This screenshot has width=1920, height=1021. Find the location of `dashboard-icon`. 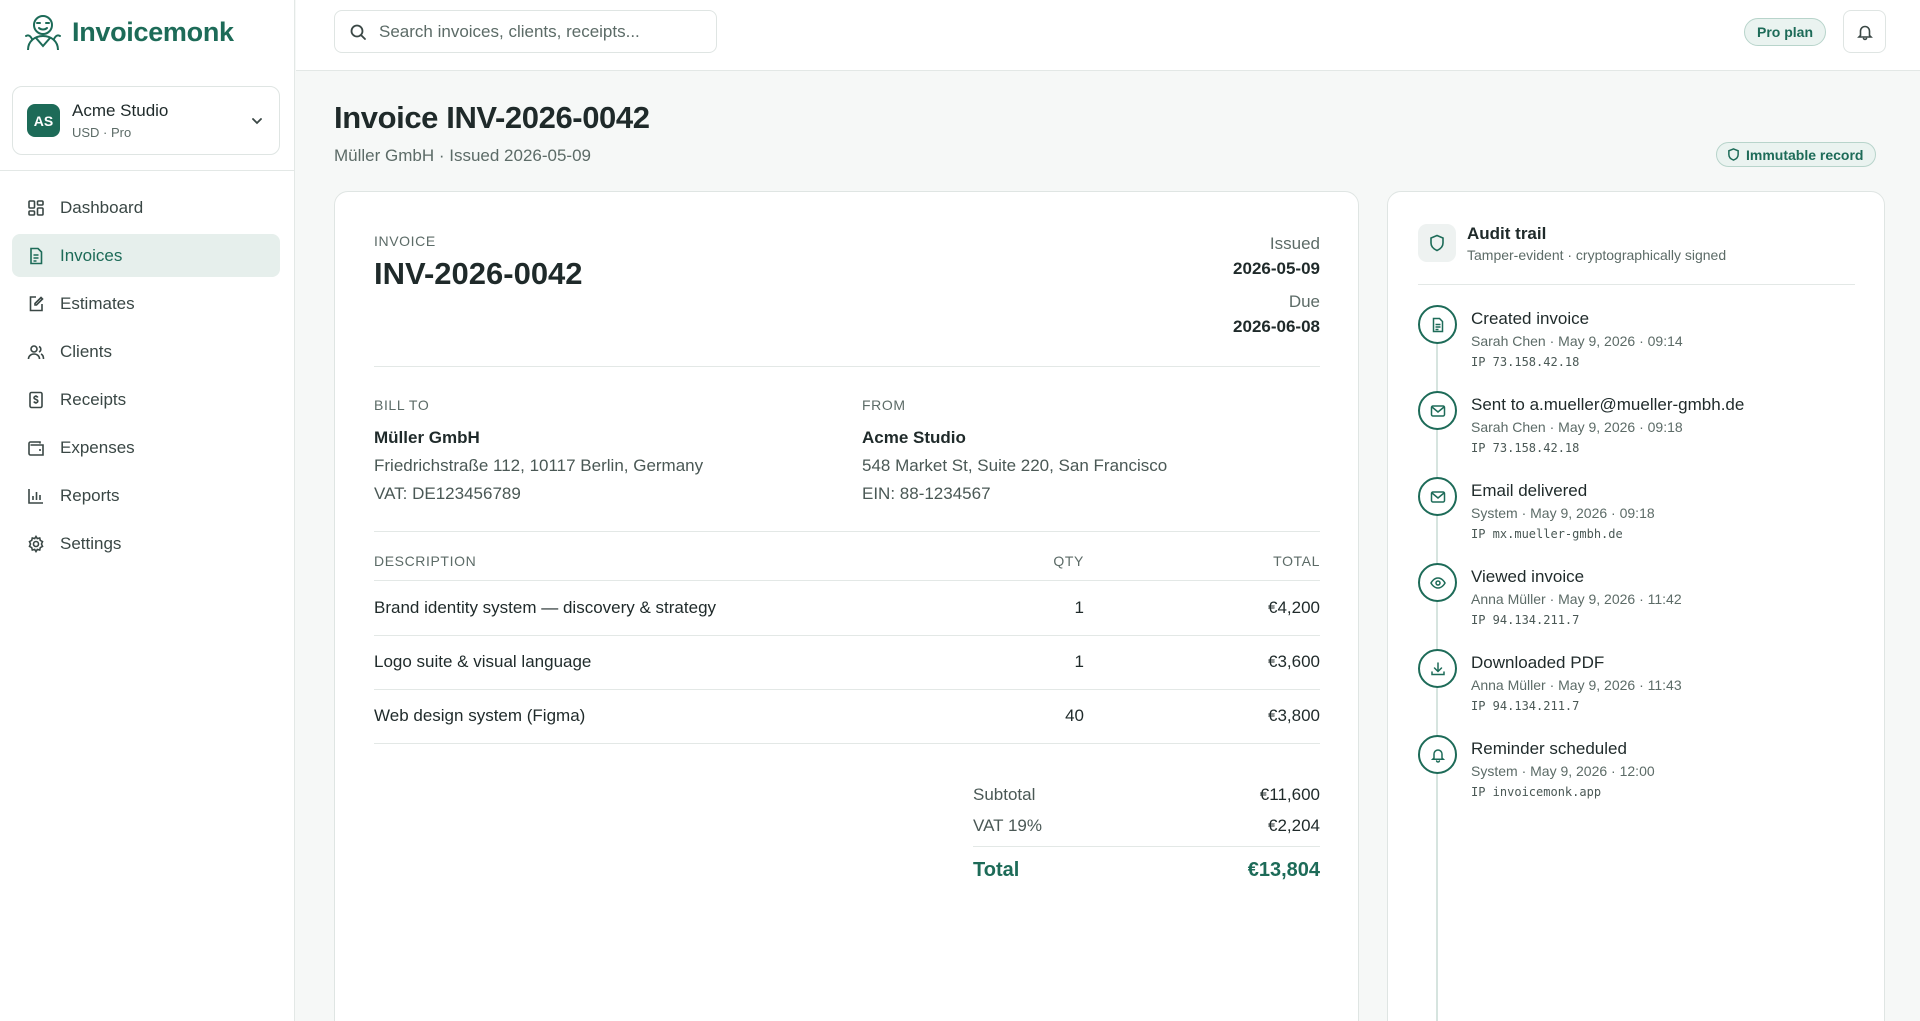

dashboard-icon is located at coordinates (36, 208).